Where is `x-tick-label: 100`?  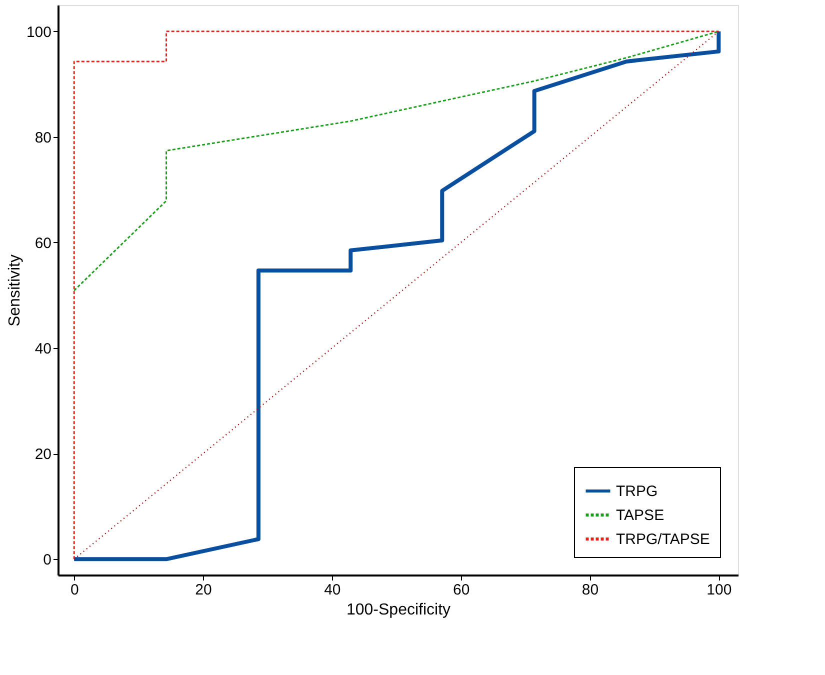
x-tick-label: 100 is located at coordinates (719, 590).